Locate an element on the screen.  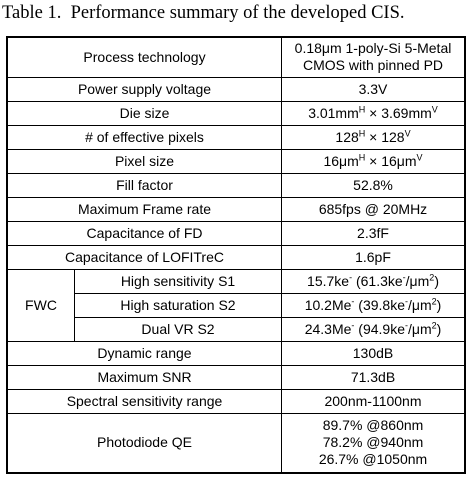
table-row: Fill factor 52.8% is located at coordinates (236, 185).